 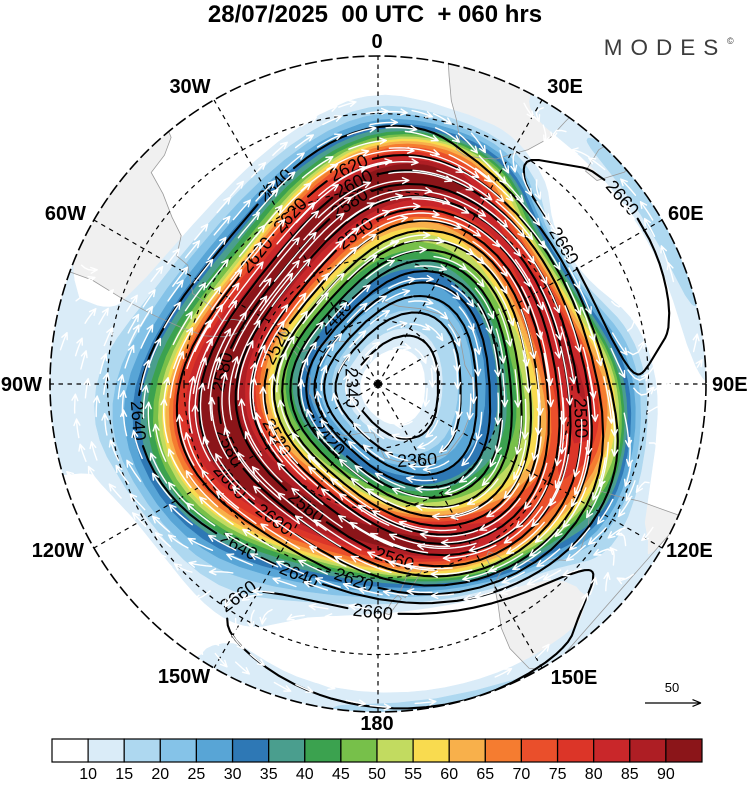 I want to click on svg-text: 70, so click(x=522, y=774).